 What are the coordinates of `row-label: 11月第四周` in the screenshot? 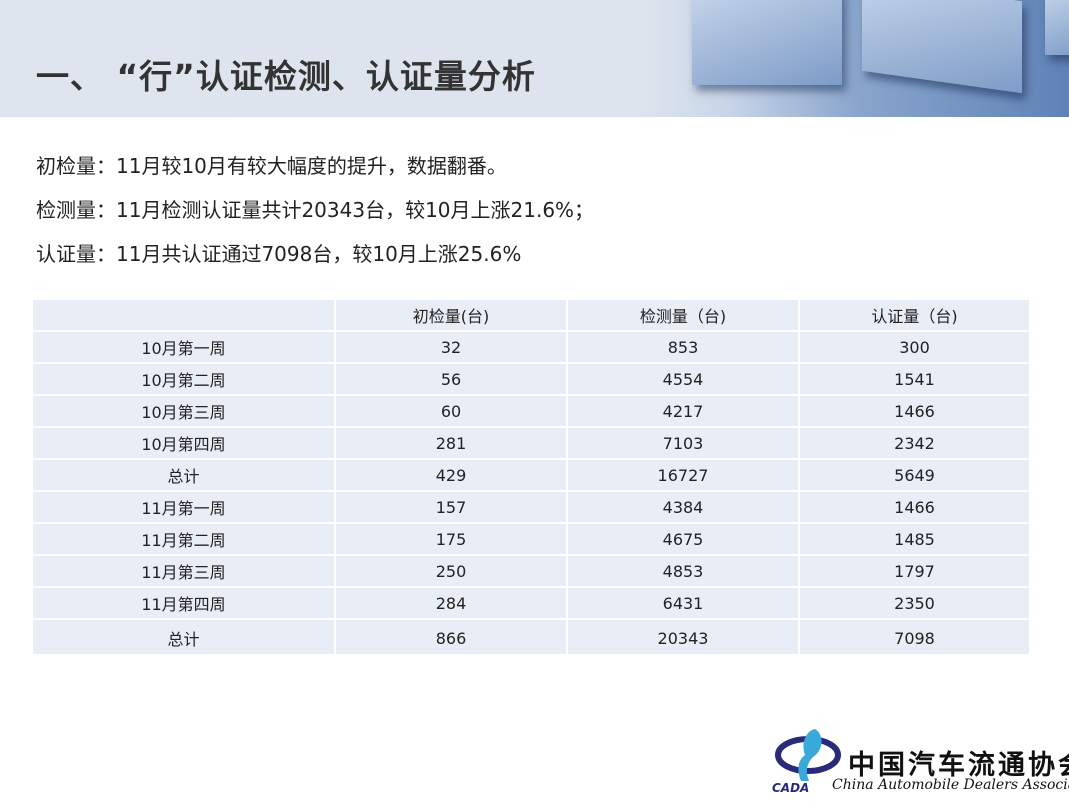 It's located at (183, 603).